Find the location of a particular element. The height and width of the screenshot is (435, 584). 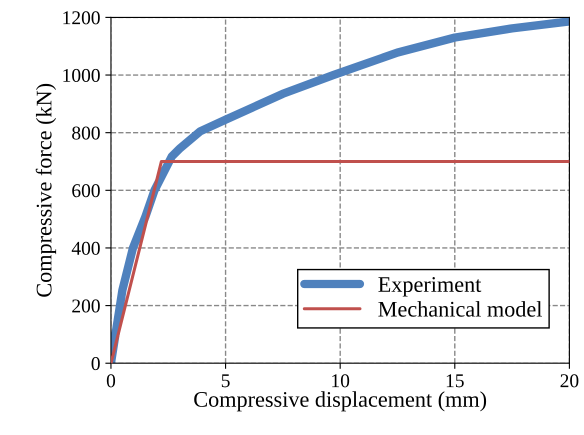

y-tick-label: 0 is located at coordinates (96, 363).